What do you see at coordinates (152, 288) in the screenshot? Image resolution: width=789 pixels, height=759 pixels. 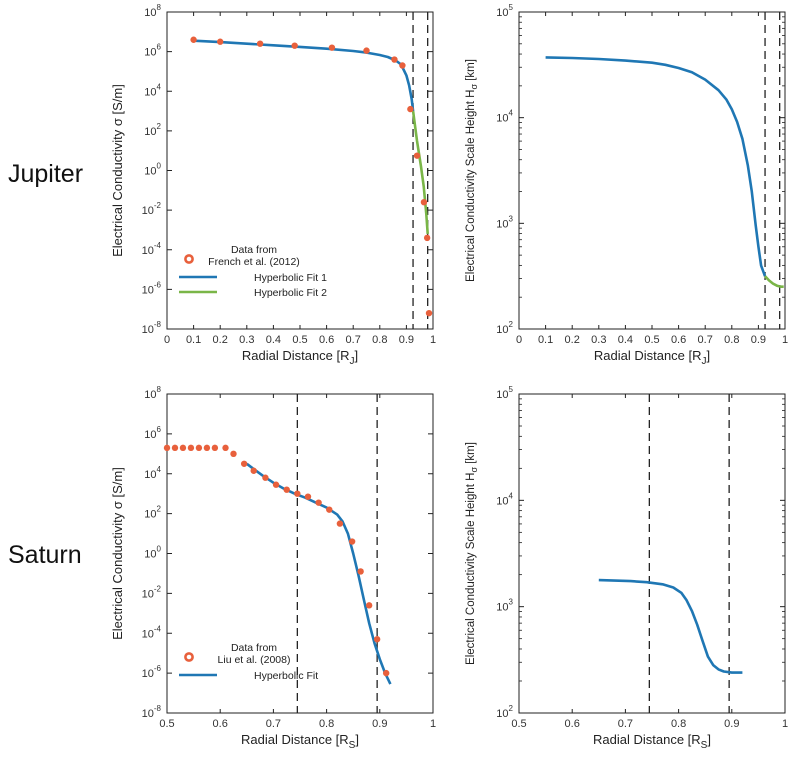 I see `y-tick-label: 10⁻⁶` at bounding box center [152, 288].